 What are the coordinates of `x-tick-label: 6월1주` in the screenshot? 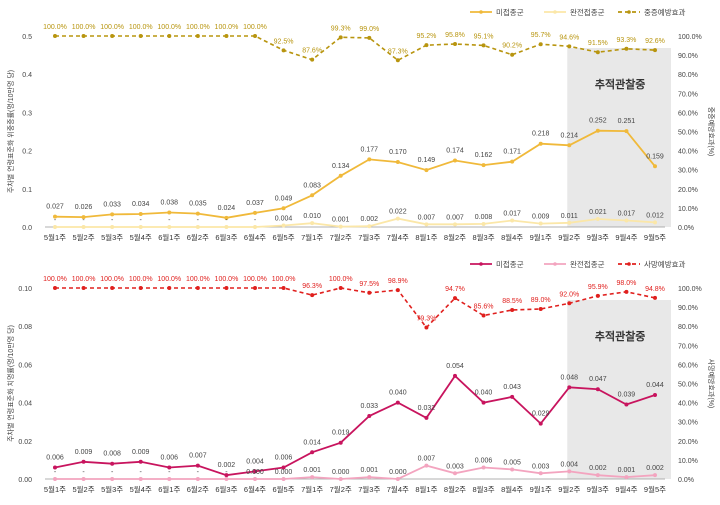 It's located at (169, 237).